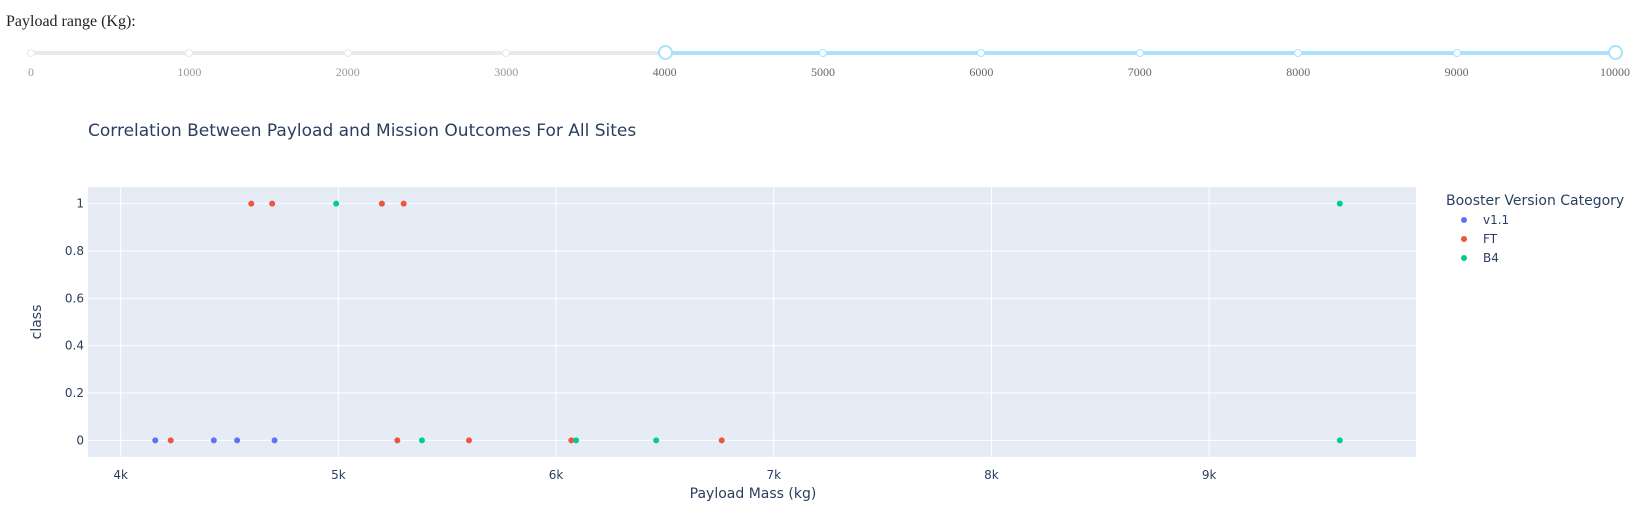 The image size is (1645, 531). I want to click on y-tick-label: 0.4, so click(74, 346).